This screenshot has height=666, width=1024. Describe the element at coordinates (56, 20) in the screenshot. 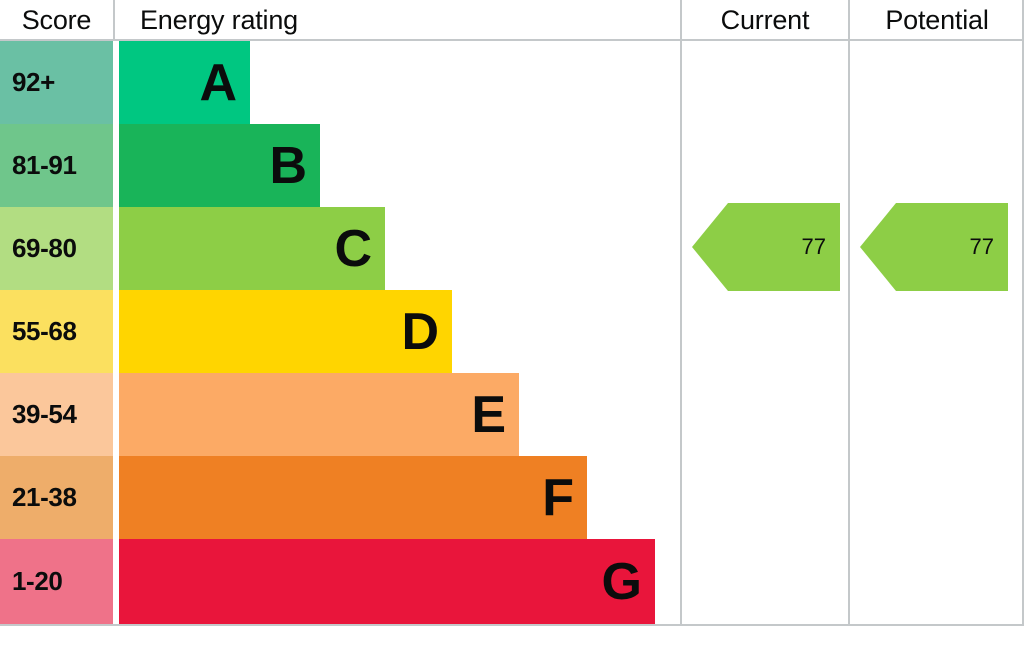

I see `header-score: Score` at that location.